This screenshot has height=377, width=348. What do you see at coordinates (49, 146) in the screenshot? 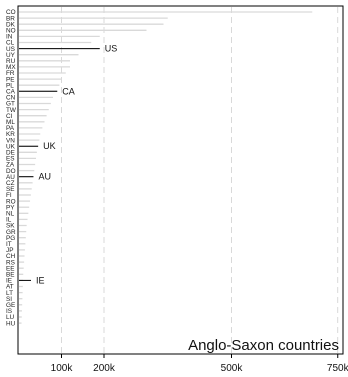
I see `highlight-label-uk: UK` at bounding box center [49, 146].